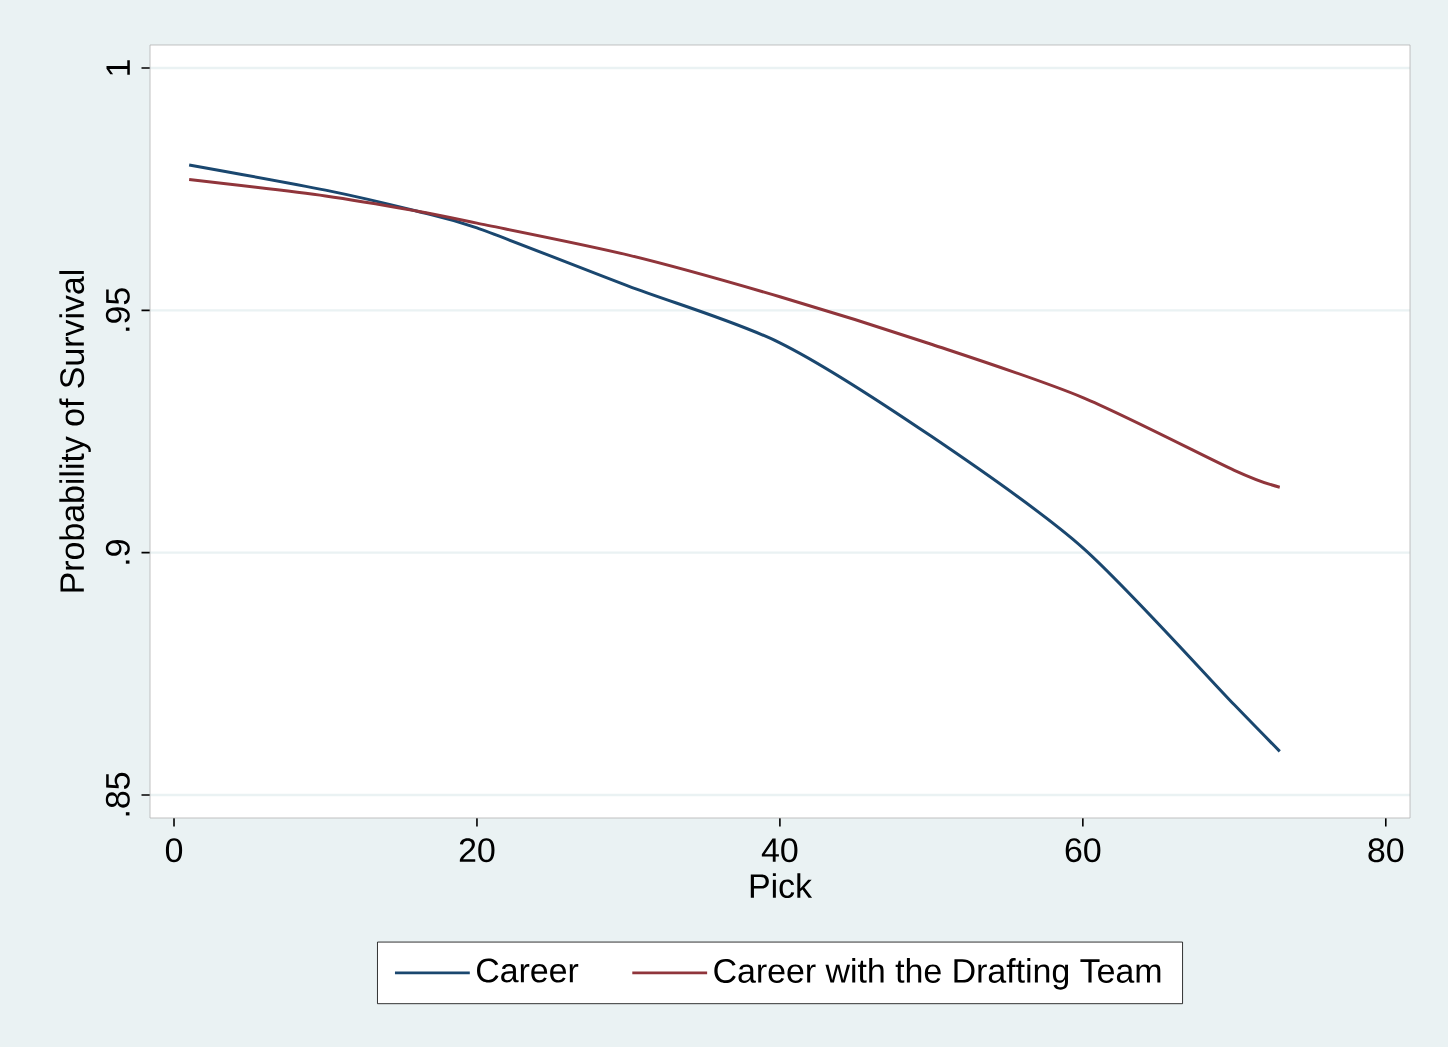  What do you see at coordinates (779, 850) in the screenshot?
I see `x-tick-label: 40` at bounding box center [779, 850].